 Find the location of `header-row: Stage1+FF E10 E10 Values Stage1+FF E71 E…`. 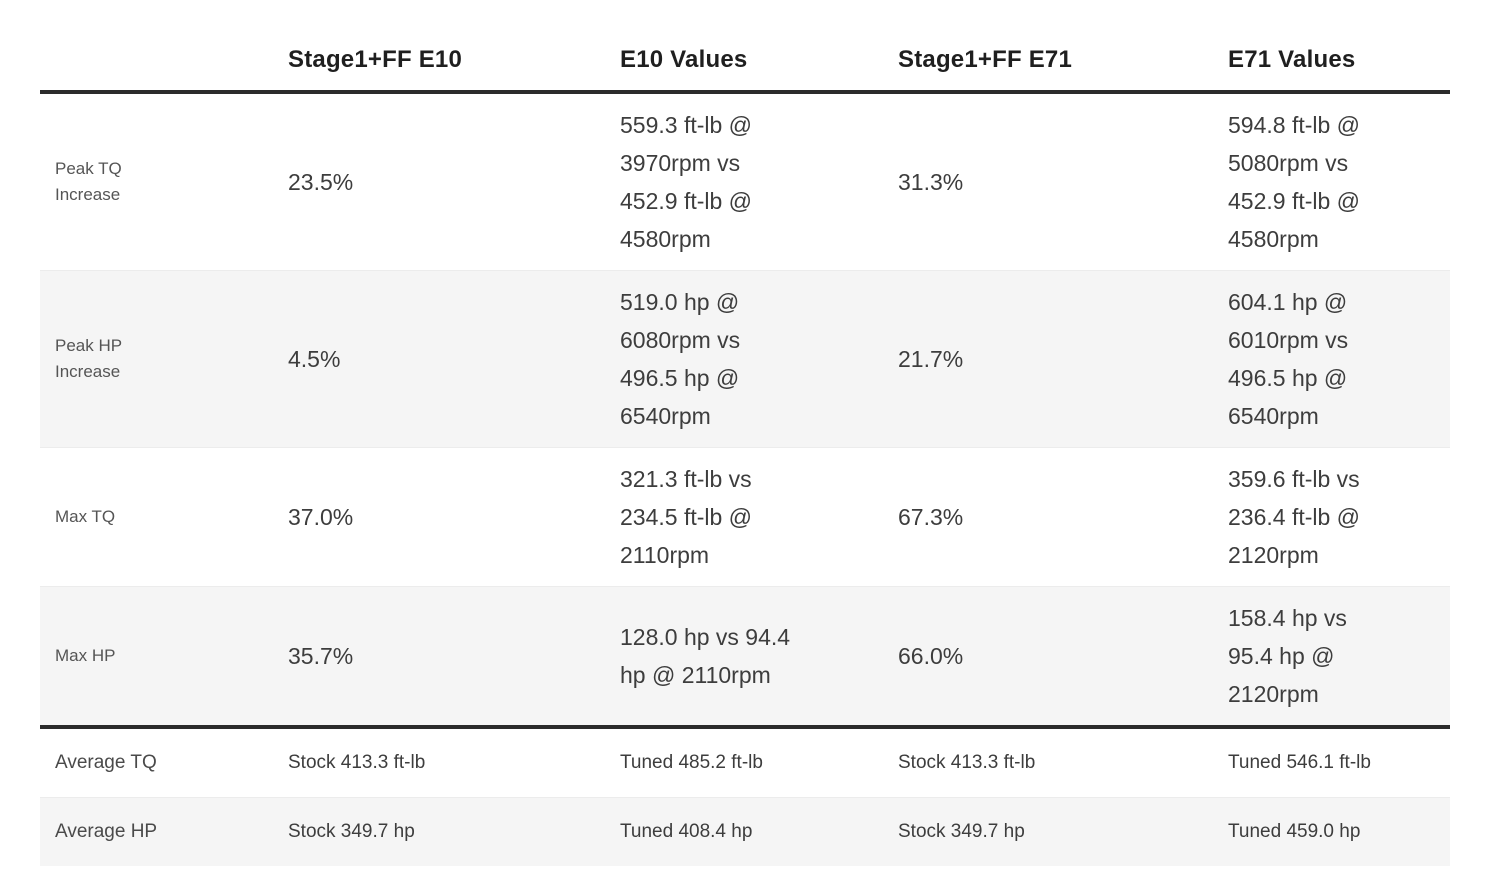

header-row: Stage1+FF E10 E10 Values Stage1+FF E71 E… is located at coordinates (745, 61).